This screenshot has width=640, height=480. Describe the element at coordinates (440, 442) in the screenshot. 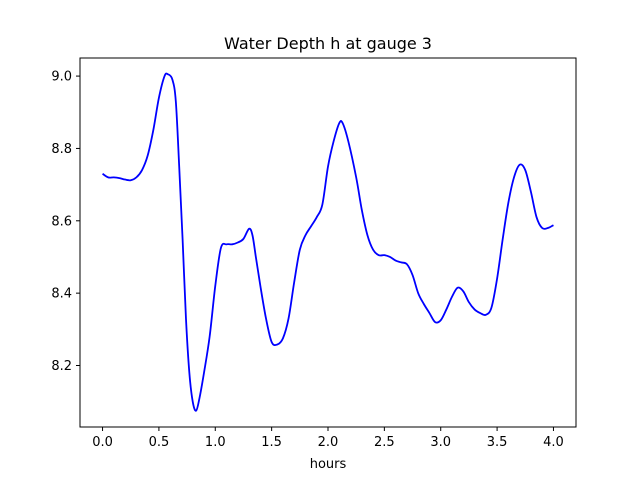

I see `x-tick-label: 3.0` at that location.